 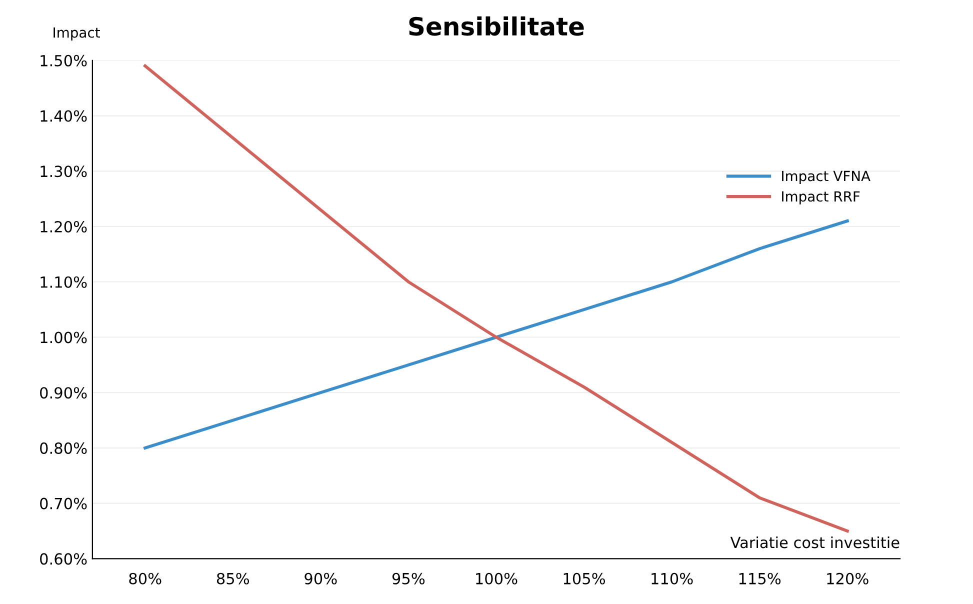 What do you see at coordinates (63, 172) in the screenshot?
I see `y-tick-label: 1.30%` at bounding box center [63, 172].